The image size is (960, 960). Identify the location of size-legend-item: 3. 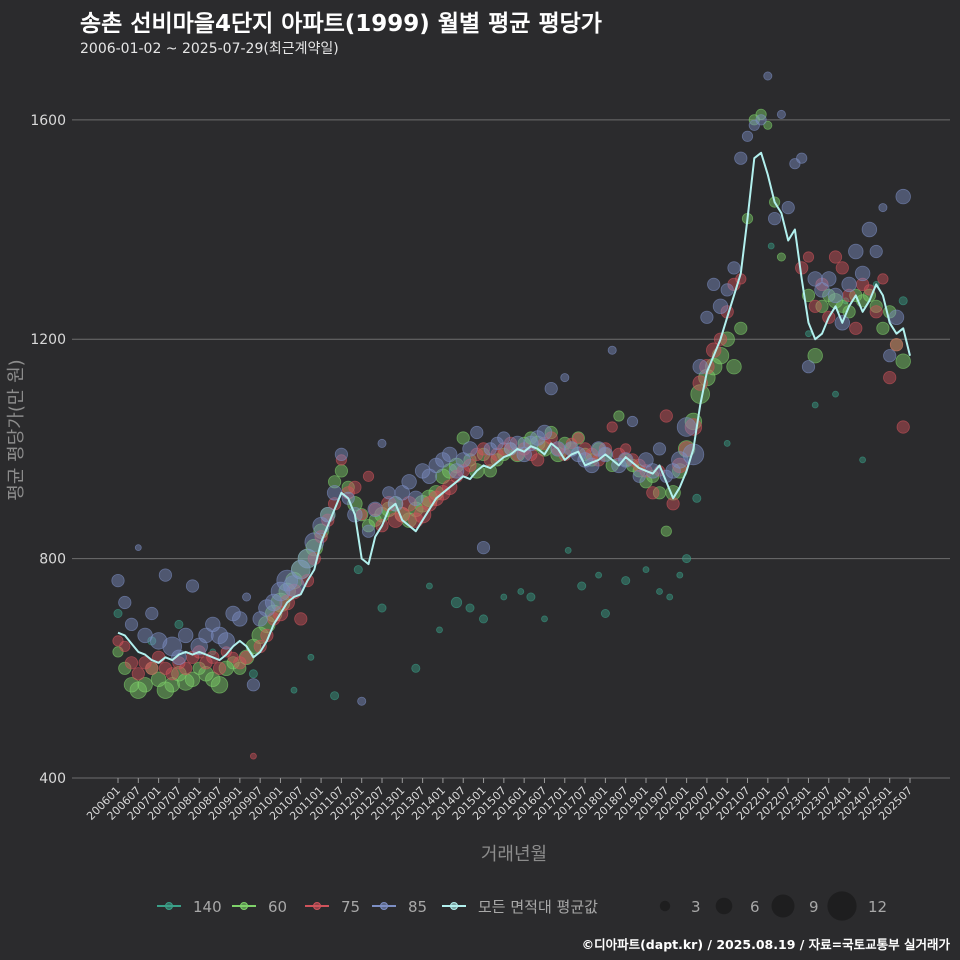
(680, 907).